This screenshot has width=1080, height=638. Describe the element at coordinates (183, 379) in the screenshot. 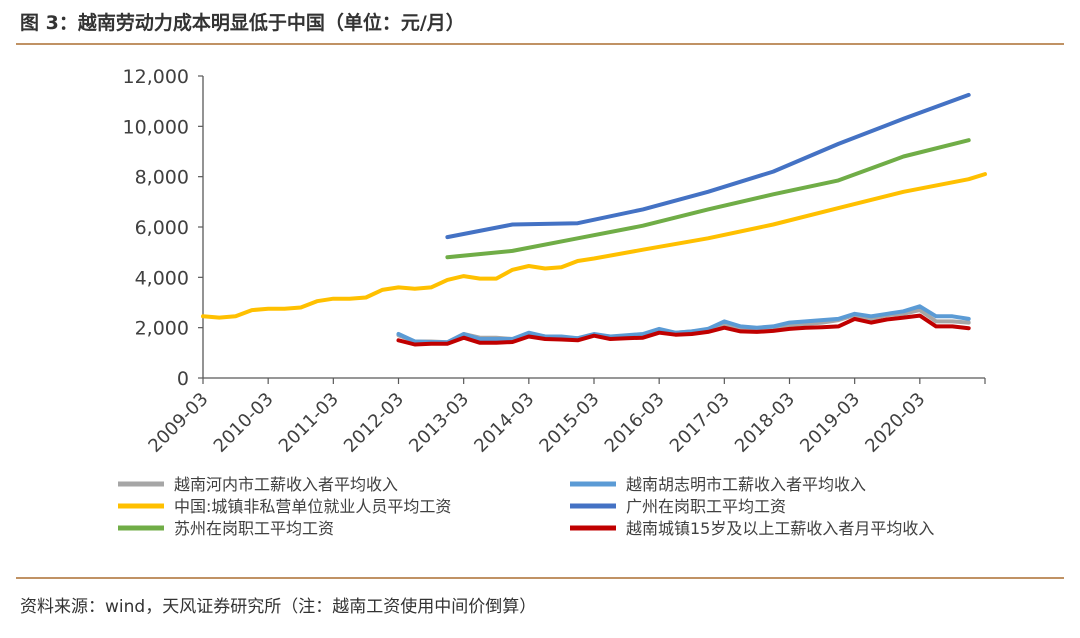

I see `y-tick-label: 0` at that location.